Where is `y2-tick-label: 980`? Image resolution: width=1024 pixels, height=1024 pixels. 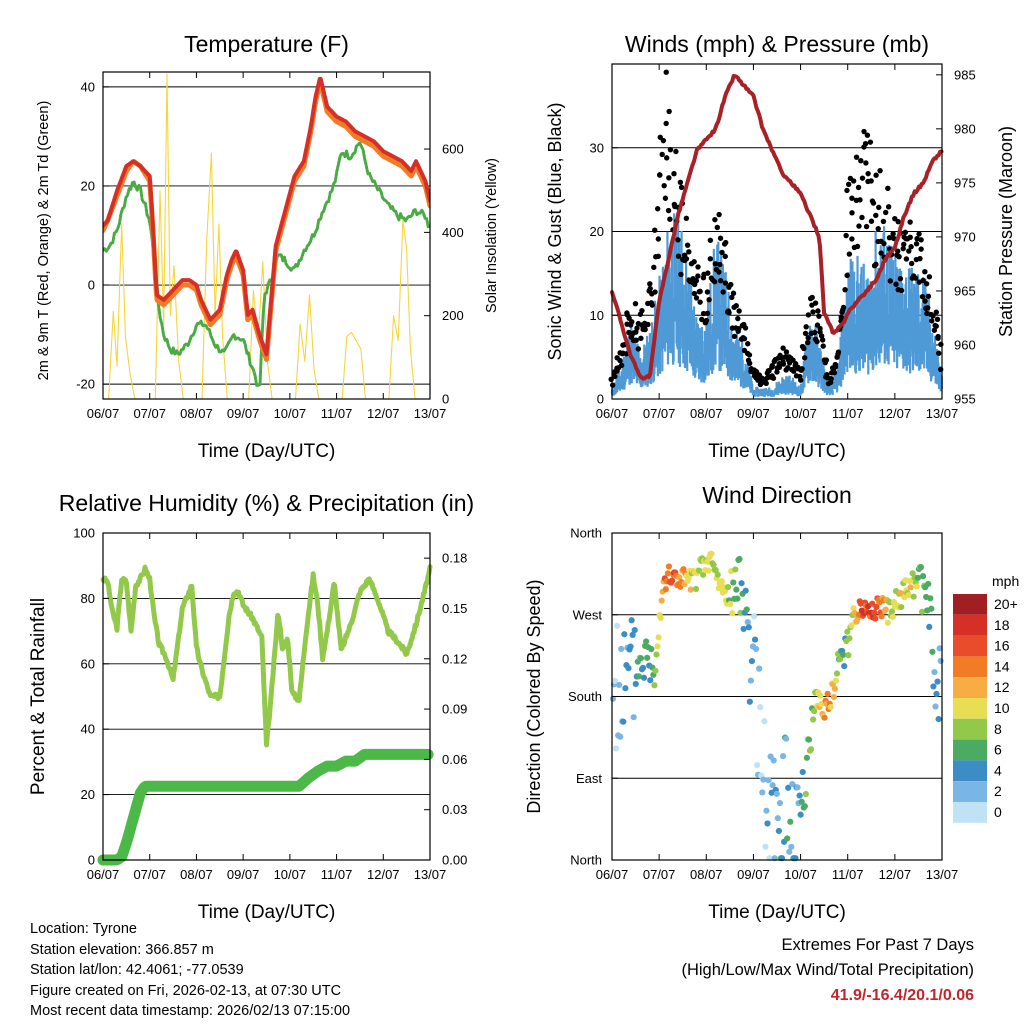
y2-tick-label: 980 is located at coordinates (965, 128).